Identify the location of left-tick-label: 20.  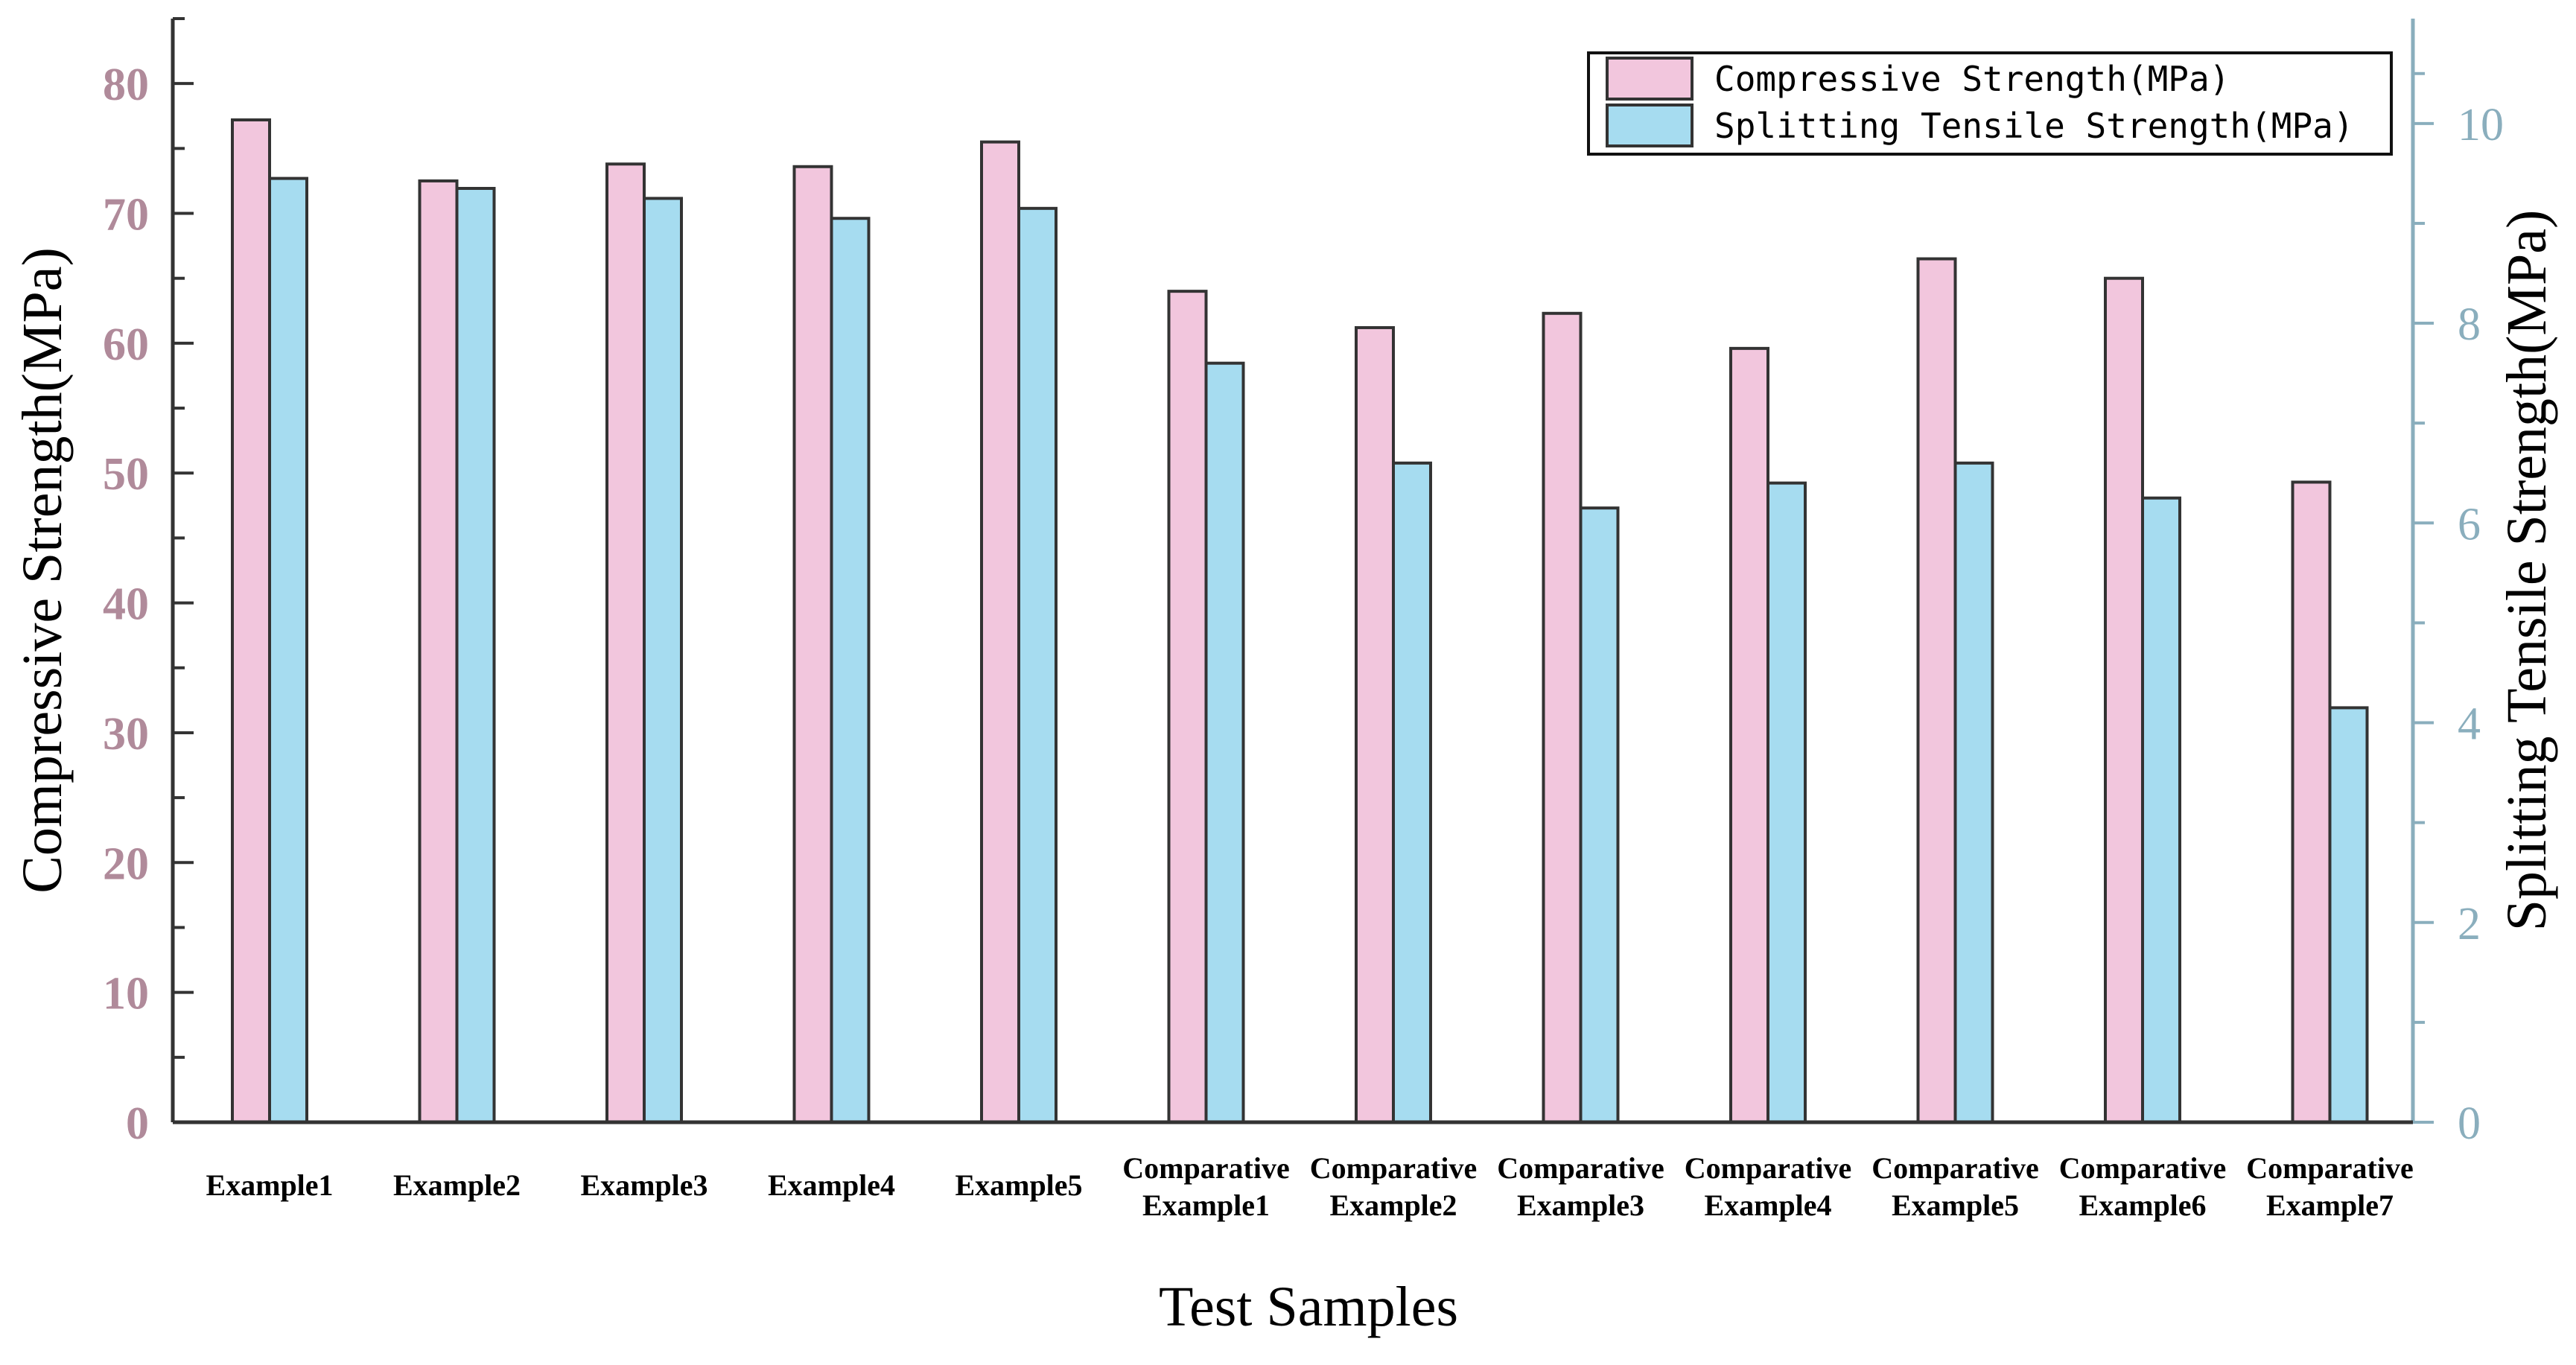
(126, 864).